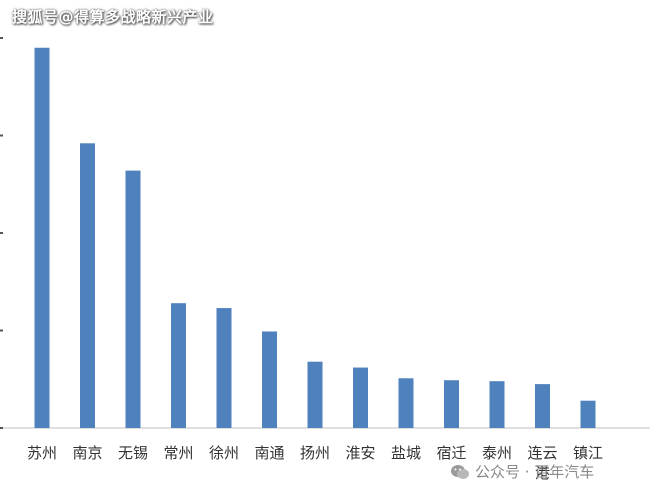 This screenshot has width=651, height=498. What do you see at coordinates (178, 453) in the screenshot?
I see `x-tick-label-3: 常州` at bounding box center [178, 453].